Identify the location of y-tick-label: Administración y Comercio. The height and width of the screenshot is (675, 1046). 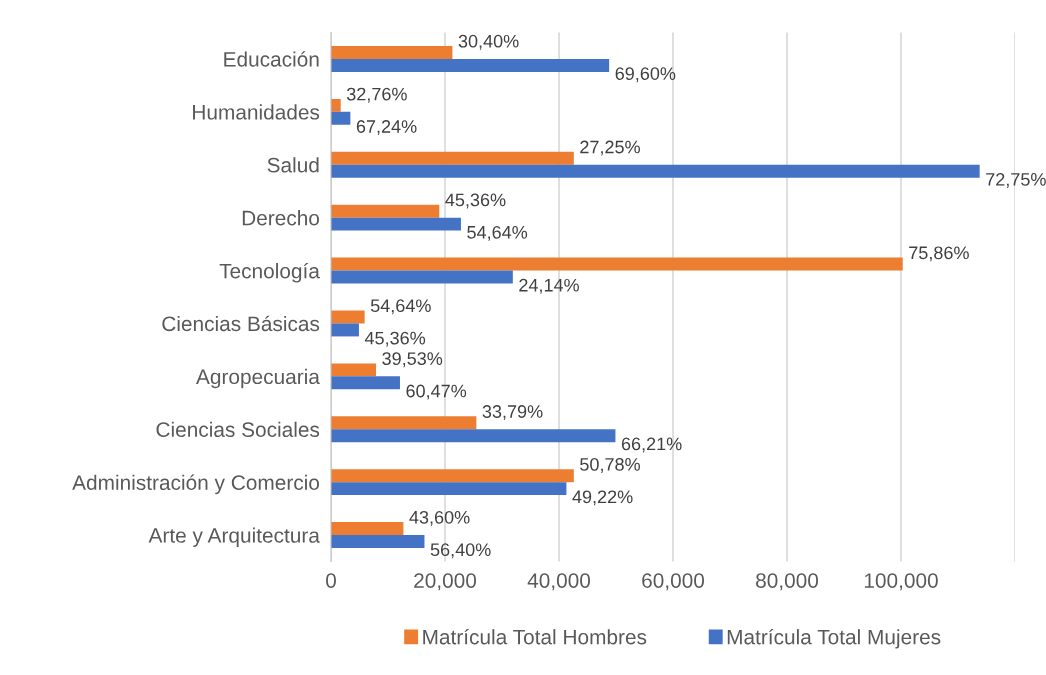
(196, 484).